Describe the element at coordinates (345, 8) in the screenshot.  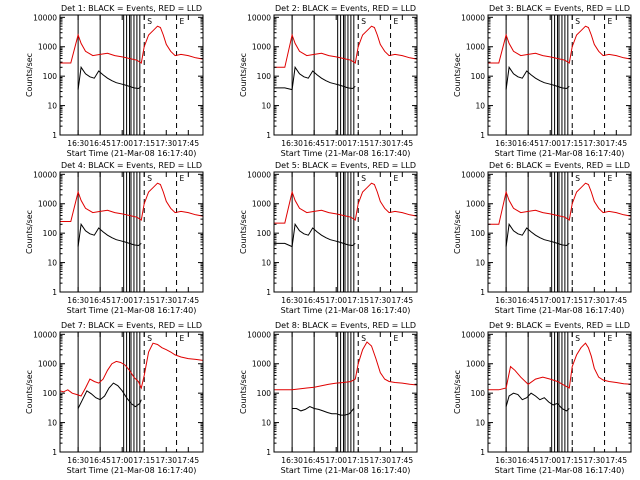
I see `panel-title: Det 2: BLACK = Events, RED = LLD` at that location.